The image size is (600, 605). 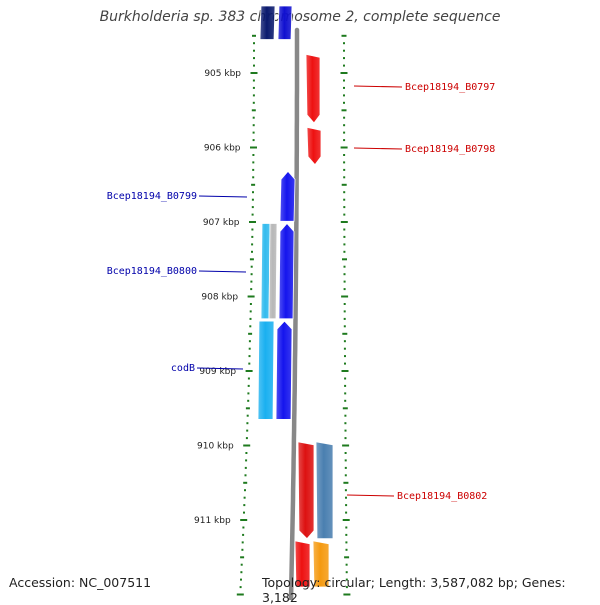 I want to click on gene-b0800-gray, so click(x=273, y=271).